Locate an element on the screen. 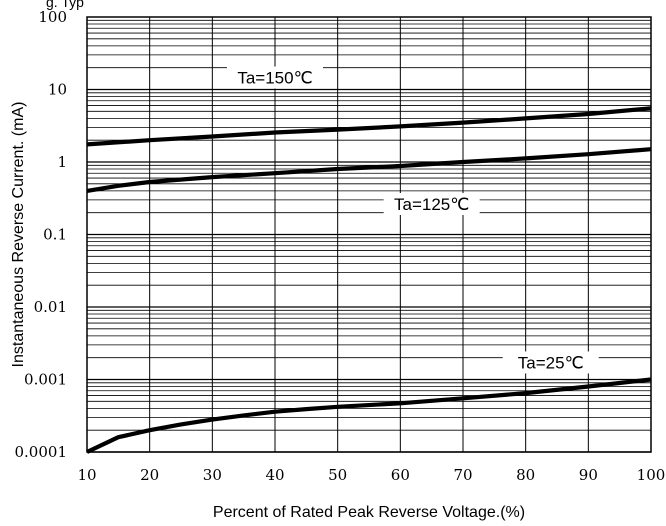 This screenshot has width=666, height=526. y-tick-label: 0.001 is located at coordinates (45, 380).